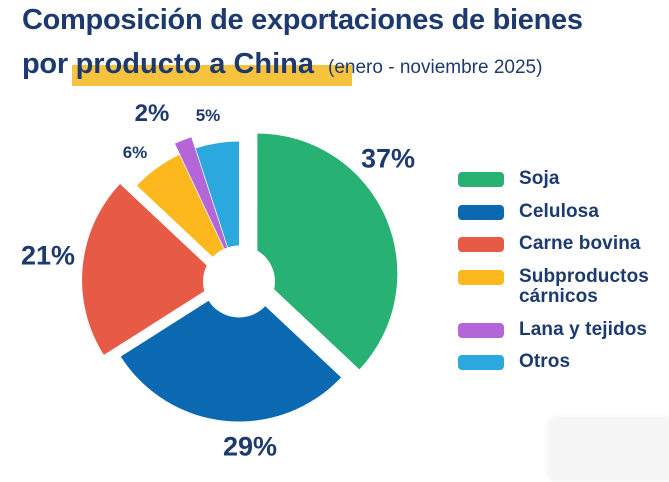  I want to click on slice-otros, so click(217, 211).